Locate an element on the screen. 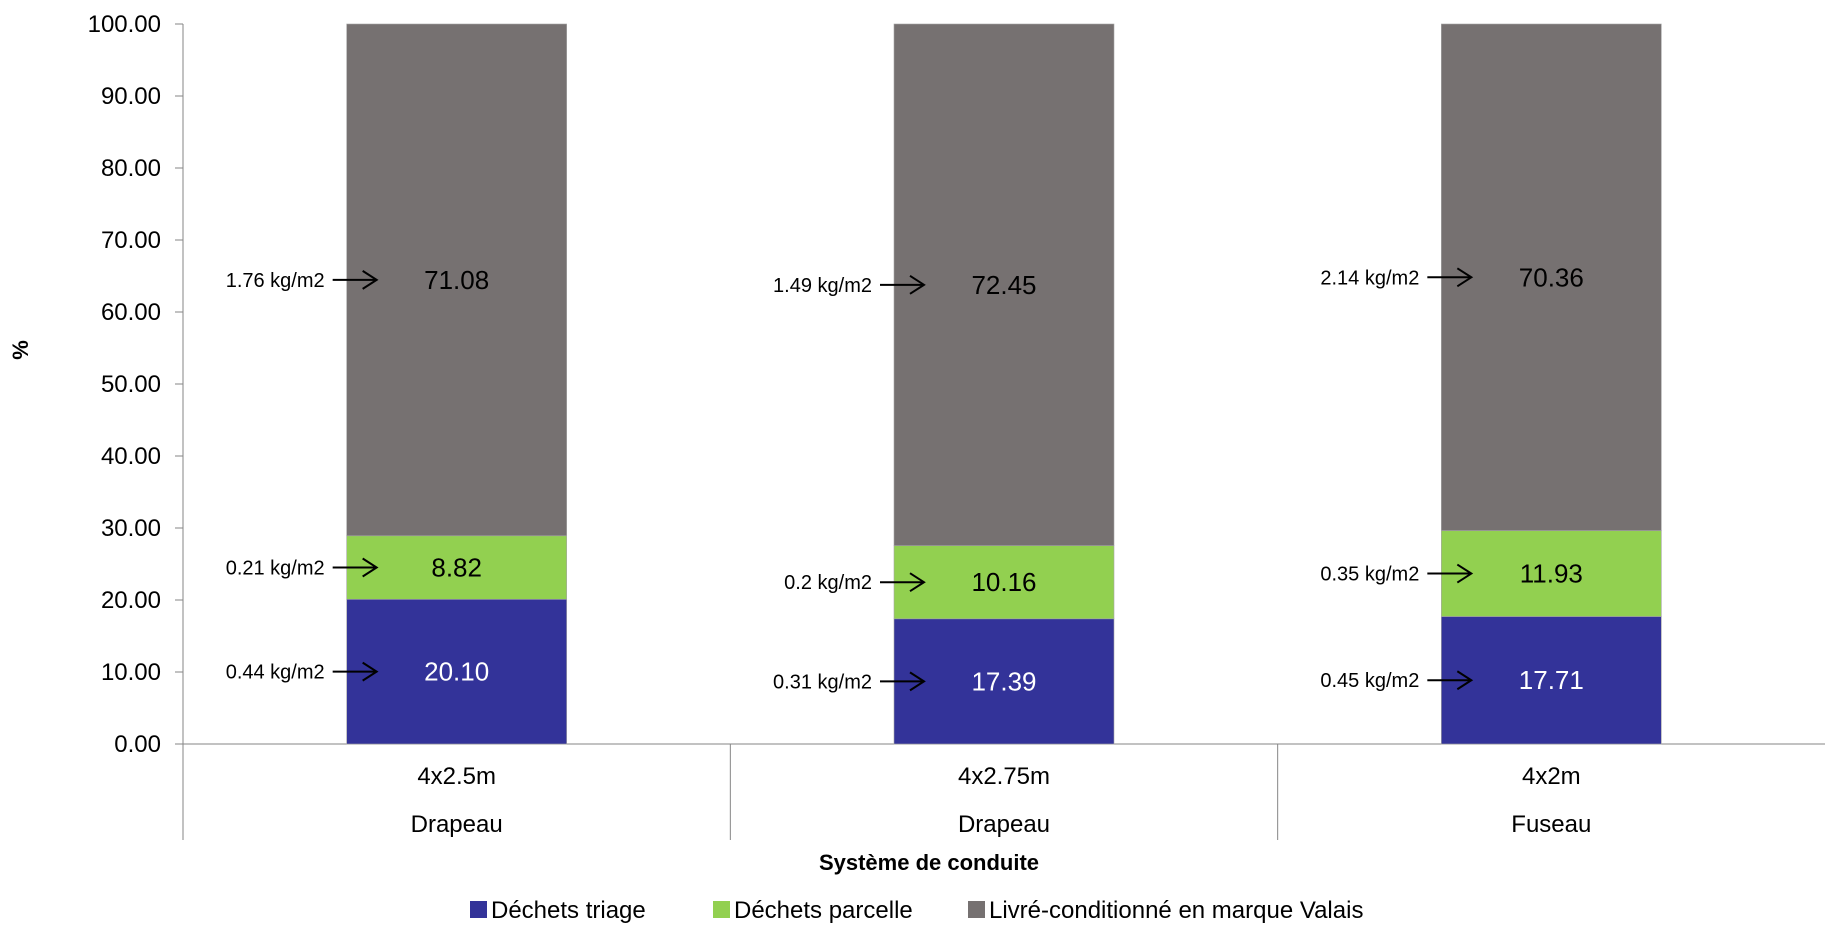 Image resolution: width=1825 pixels, height=931 pixels. y-tick-label: 100.00 is located at coordinates (124, 24).